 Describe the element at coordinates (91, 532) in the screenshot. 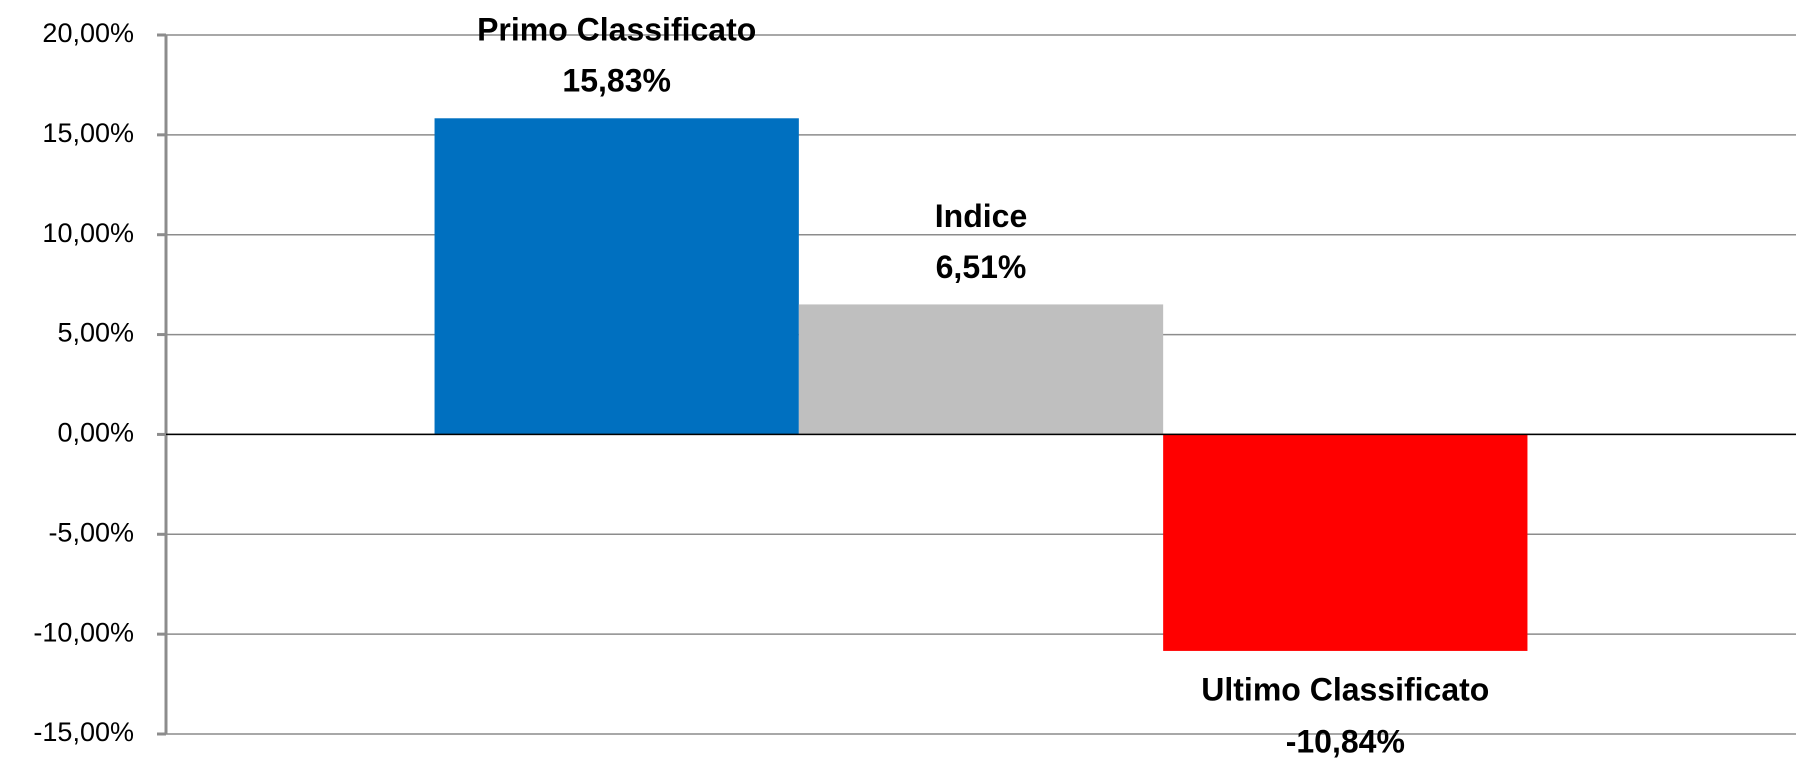

I see `y-tick-label: -5,00%` at that location.